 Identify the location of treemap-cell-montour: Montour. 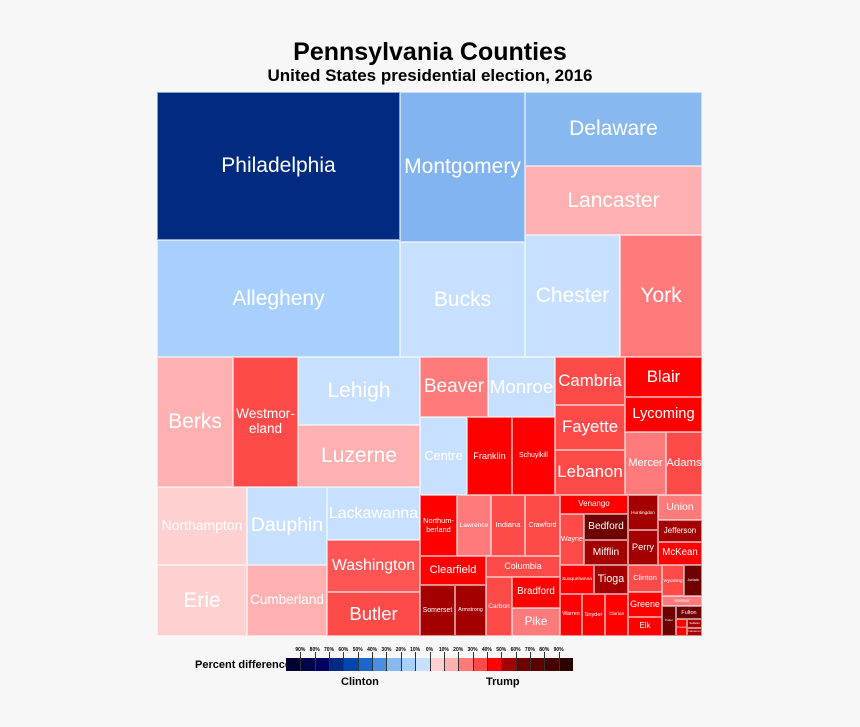
(682, 601).